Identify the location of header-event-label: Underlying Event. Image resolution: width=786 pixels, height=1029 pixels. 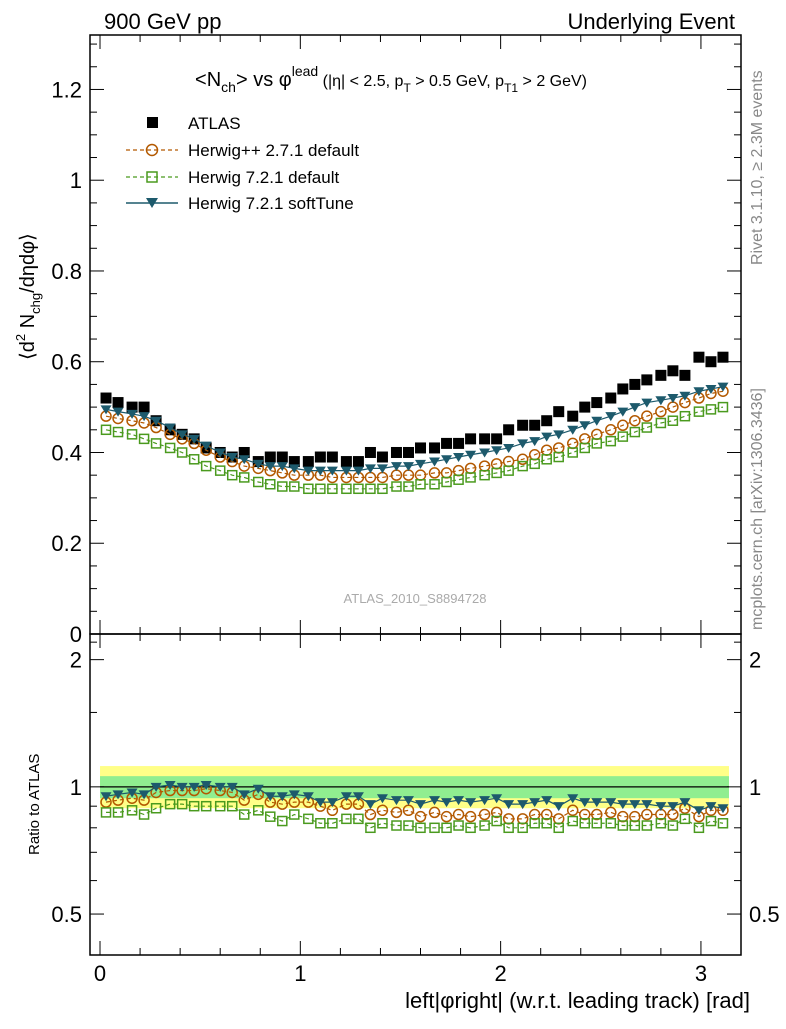
(651, 21).